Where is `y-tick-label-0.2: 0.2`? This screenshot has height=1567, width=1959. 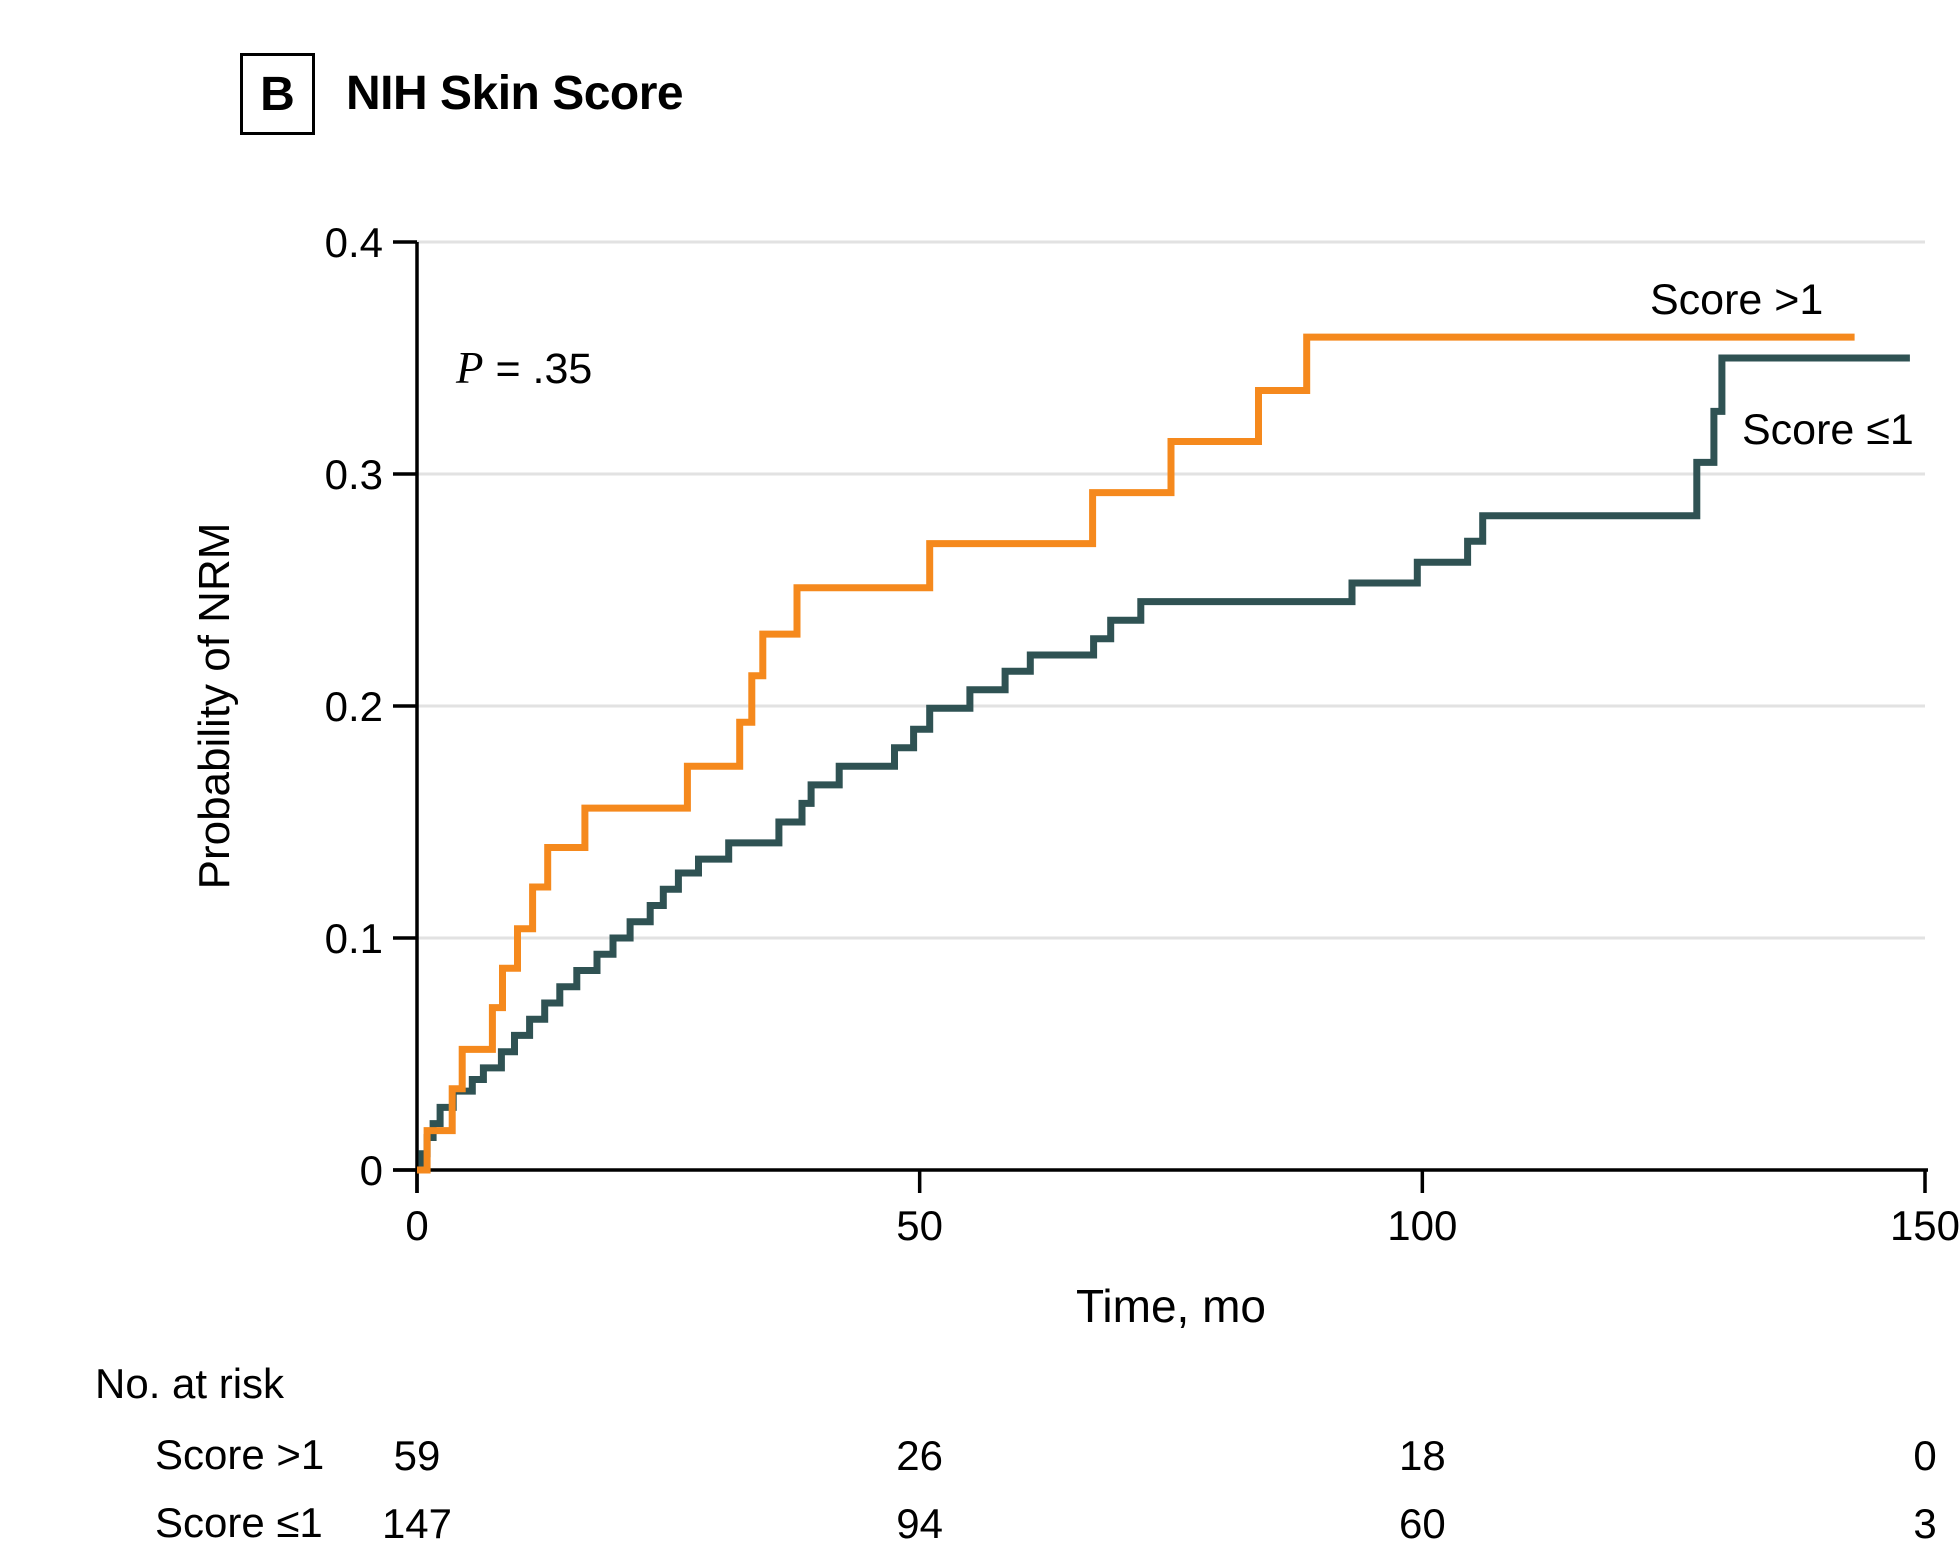 y-tick-label-0.2: 0.2 is located at coordinates (354, 706).